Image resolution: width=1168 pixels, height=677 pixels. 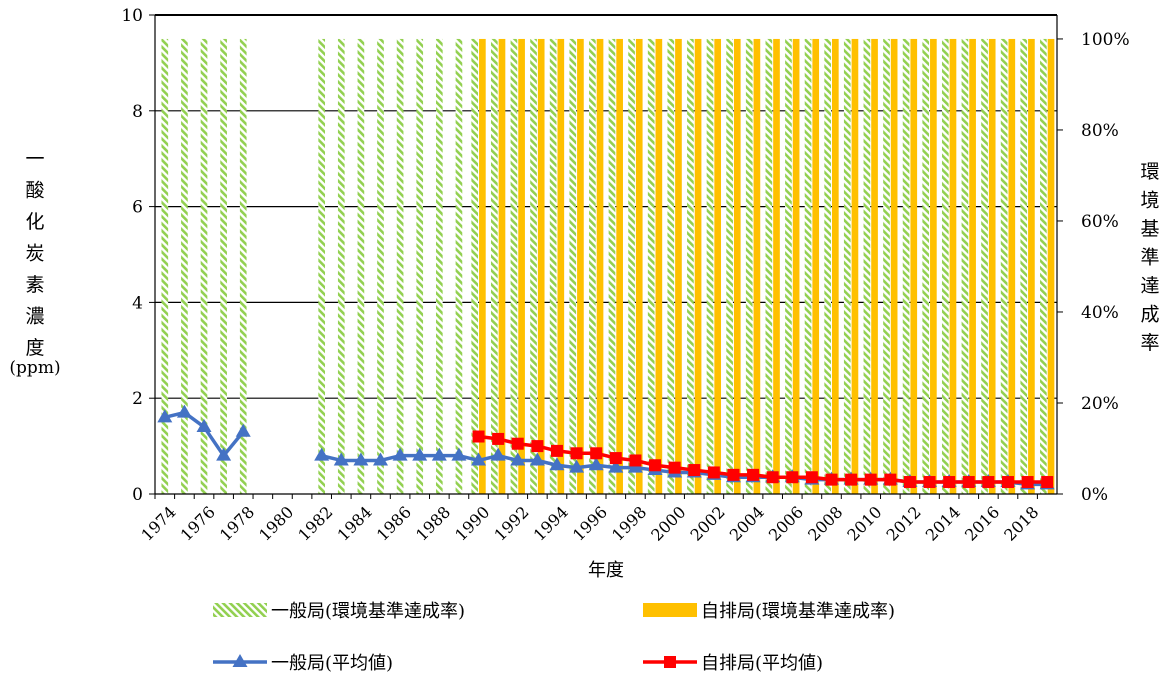 I want to click on point-general-1975, so click(x=184, y=411).